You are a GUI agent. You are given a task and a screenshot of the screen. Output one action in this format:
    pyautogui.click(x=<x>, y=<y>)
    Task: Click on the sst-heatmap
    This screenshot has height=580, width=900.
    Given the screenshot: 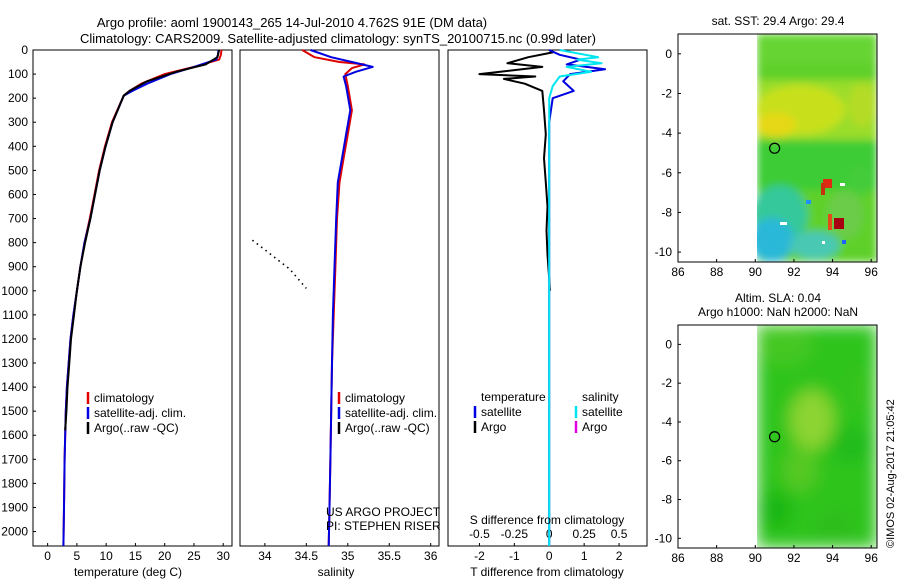 What is the action you would take?
    pyautogui.click(x=817, y=148)
    